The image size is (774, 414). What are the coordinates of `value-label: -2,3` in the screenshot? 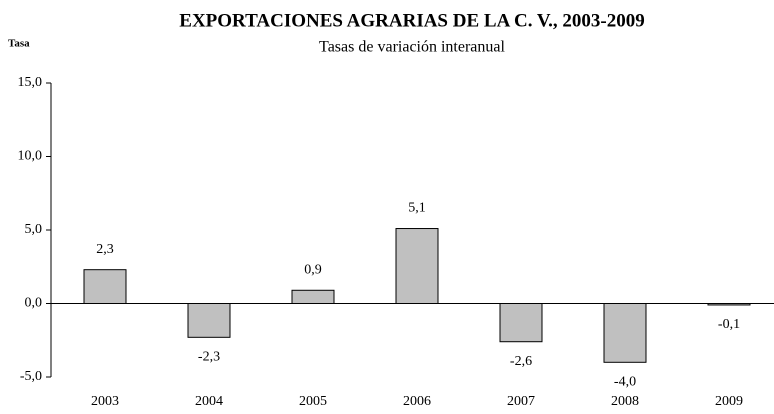 It's located at (209, 357).